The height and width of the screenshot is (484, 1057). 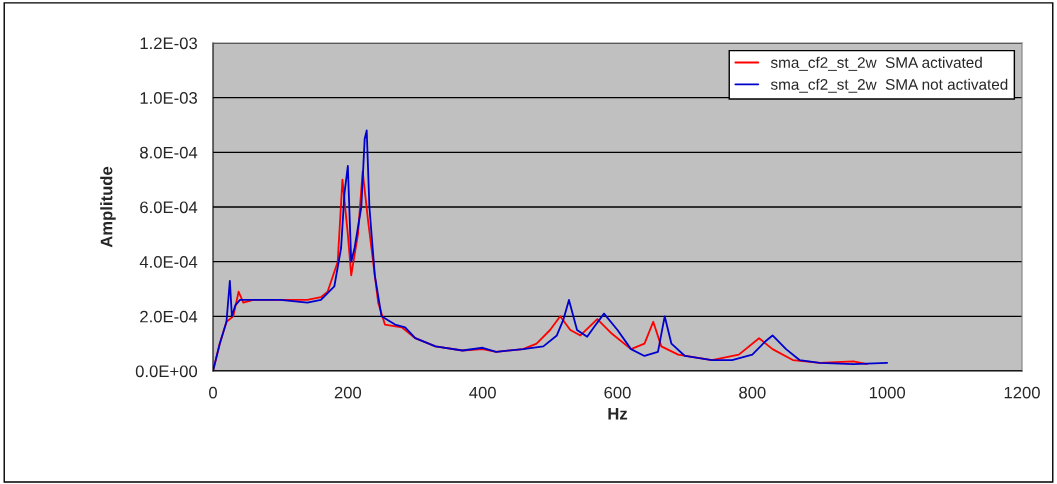 What do you see at coordinates (108, 207) in the screenshot?
I see `y-axis-title: Amplitude` at bounding box center [108, 207].